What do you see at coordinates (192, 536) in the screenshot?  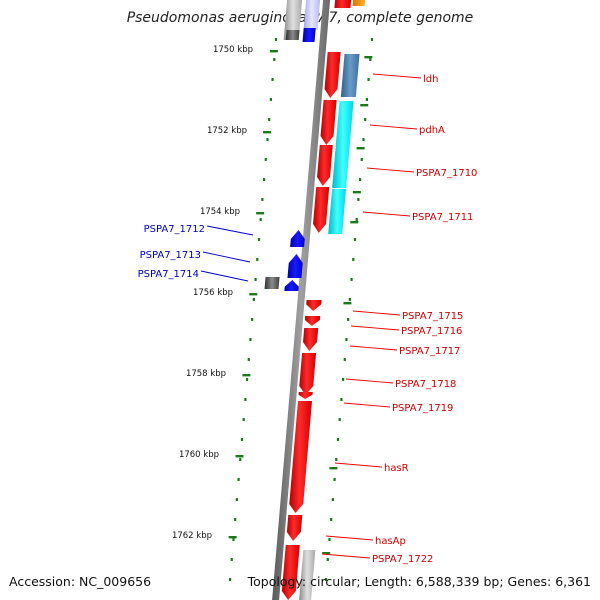 I see `scale-tick-label: 1762 kbp` at bounding box center [192, 536].